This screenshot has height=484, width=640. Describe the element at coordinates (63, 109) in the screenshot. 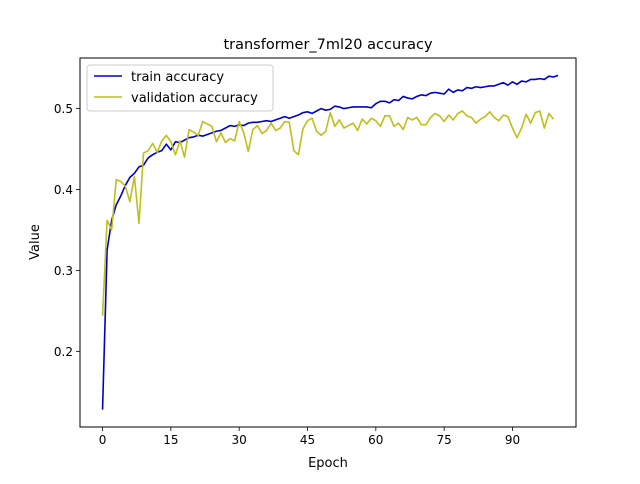

I see `y-tick-label: 0.5` at that location.